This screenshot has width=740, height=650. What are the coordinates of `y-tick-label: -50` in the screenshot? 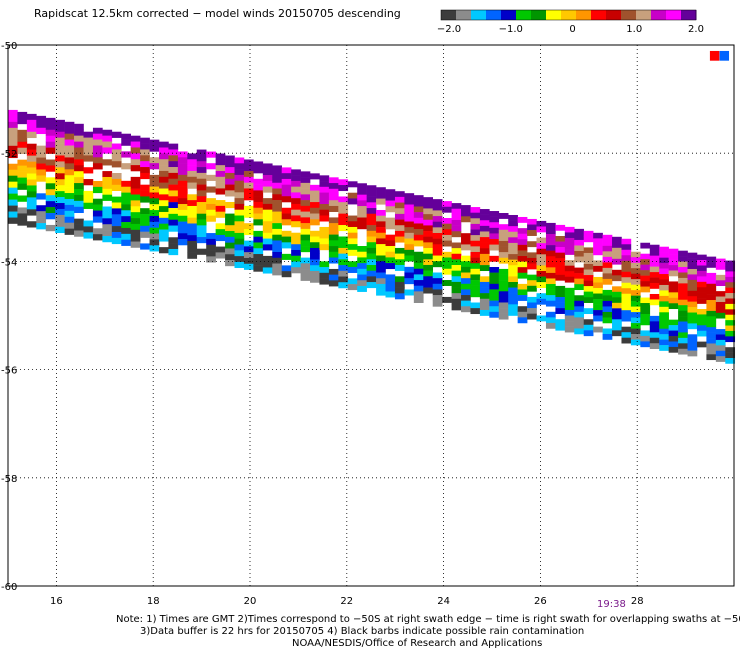 It's located at (9, 46).